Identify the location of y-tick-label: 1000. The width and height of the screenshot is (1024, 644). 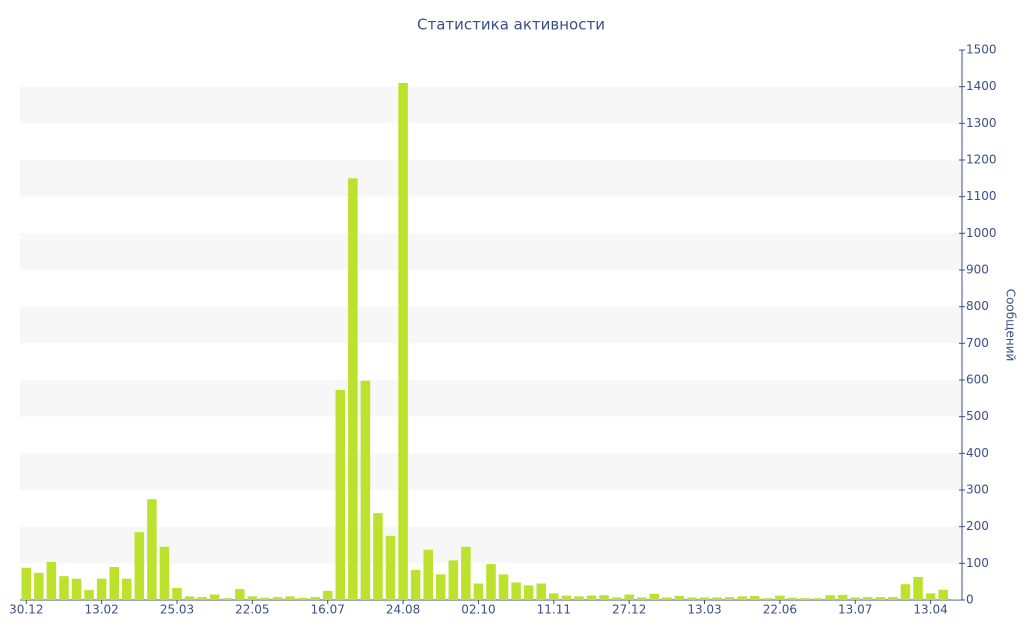
(981, 233).